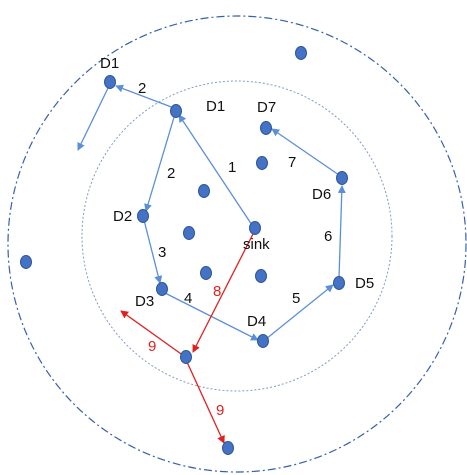  What do you see at coordinates (216, 171) in the screenshot?
I see `arrow-sink-to-d1` at bounding box center [216, 171].